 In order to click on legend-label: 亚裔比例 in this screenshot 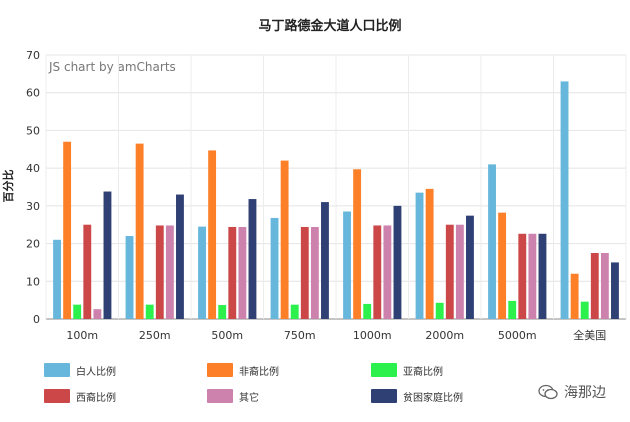, I will do `click(423, 372)`.